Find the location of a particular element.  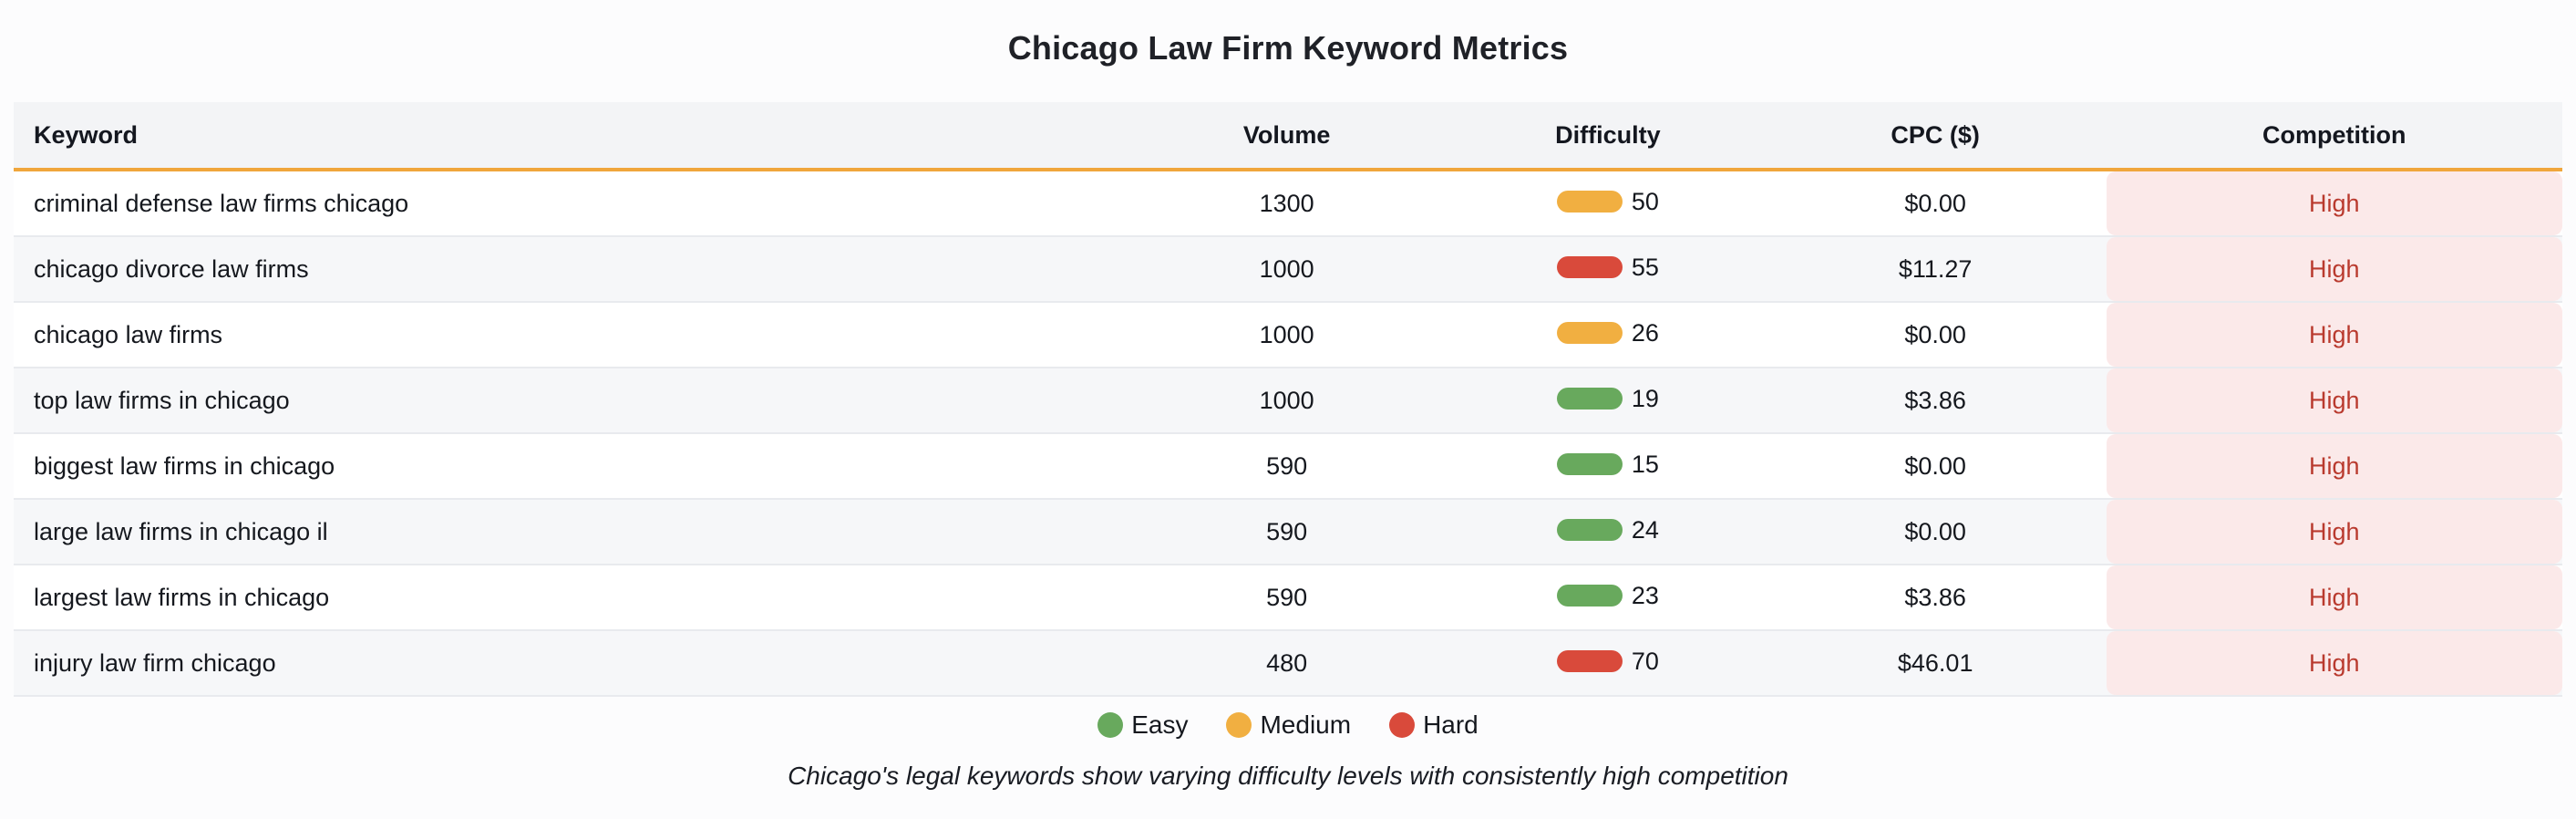

difficulty-cell: 26 is located at coordinates (1608, 335).